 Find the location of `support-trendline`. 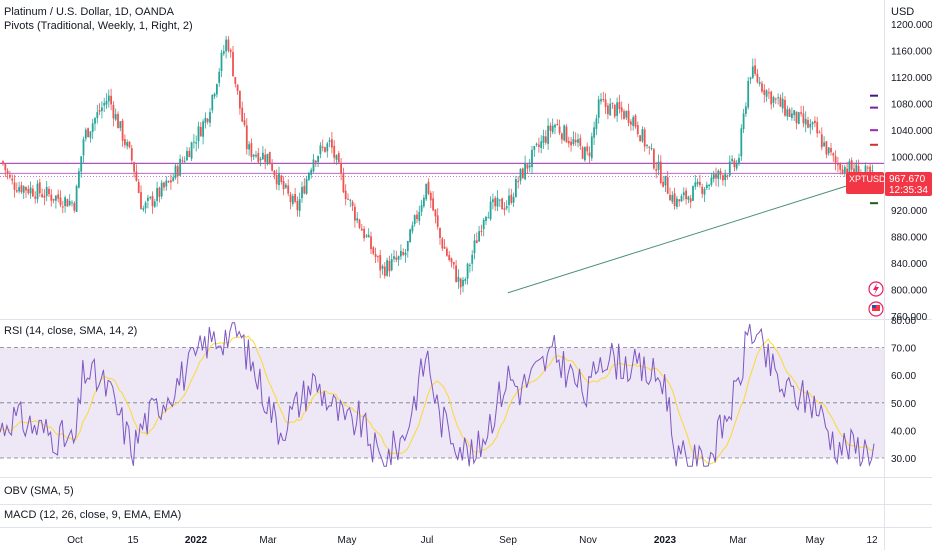

support-trendline is located at coordinates (690, 235).